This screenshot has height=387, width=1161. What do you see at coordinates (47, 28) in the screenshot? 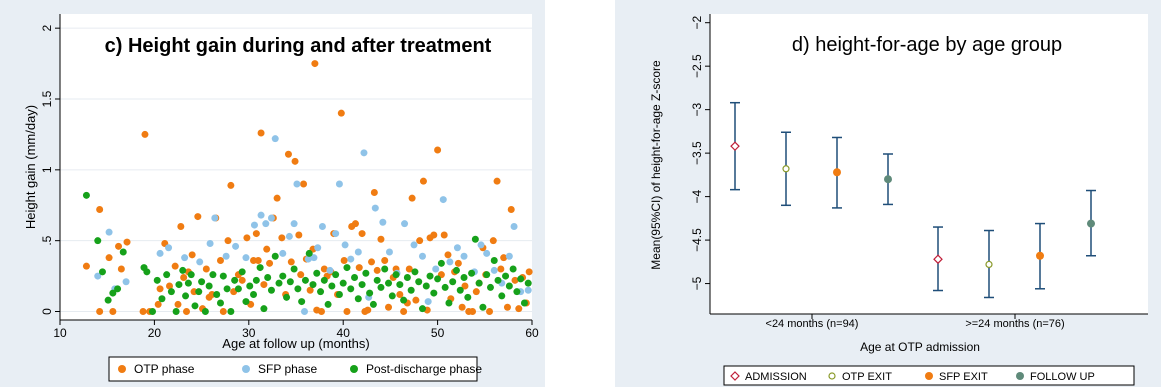
I see `chart-c-ytick-label: 2` at bounding box center [47, 28].